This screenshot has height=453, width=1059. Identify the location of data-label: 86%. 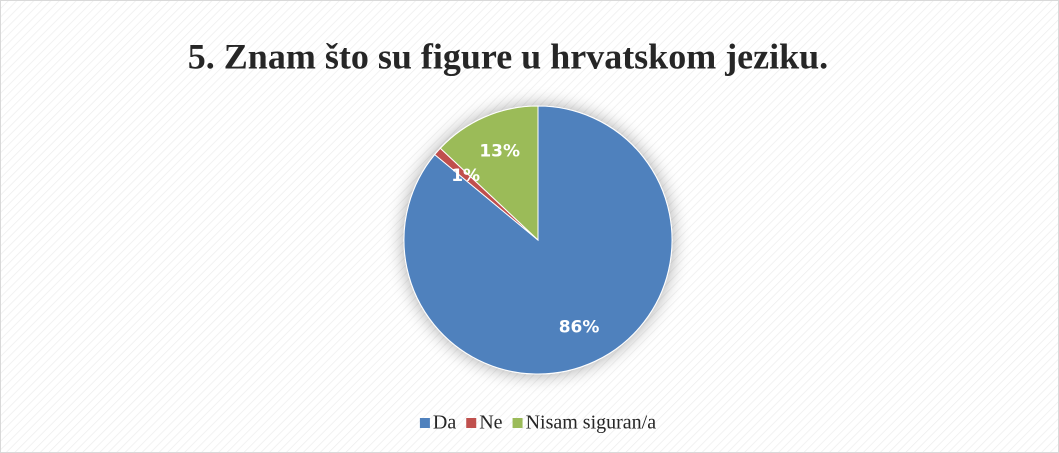
(579, 327).